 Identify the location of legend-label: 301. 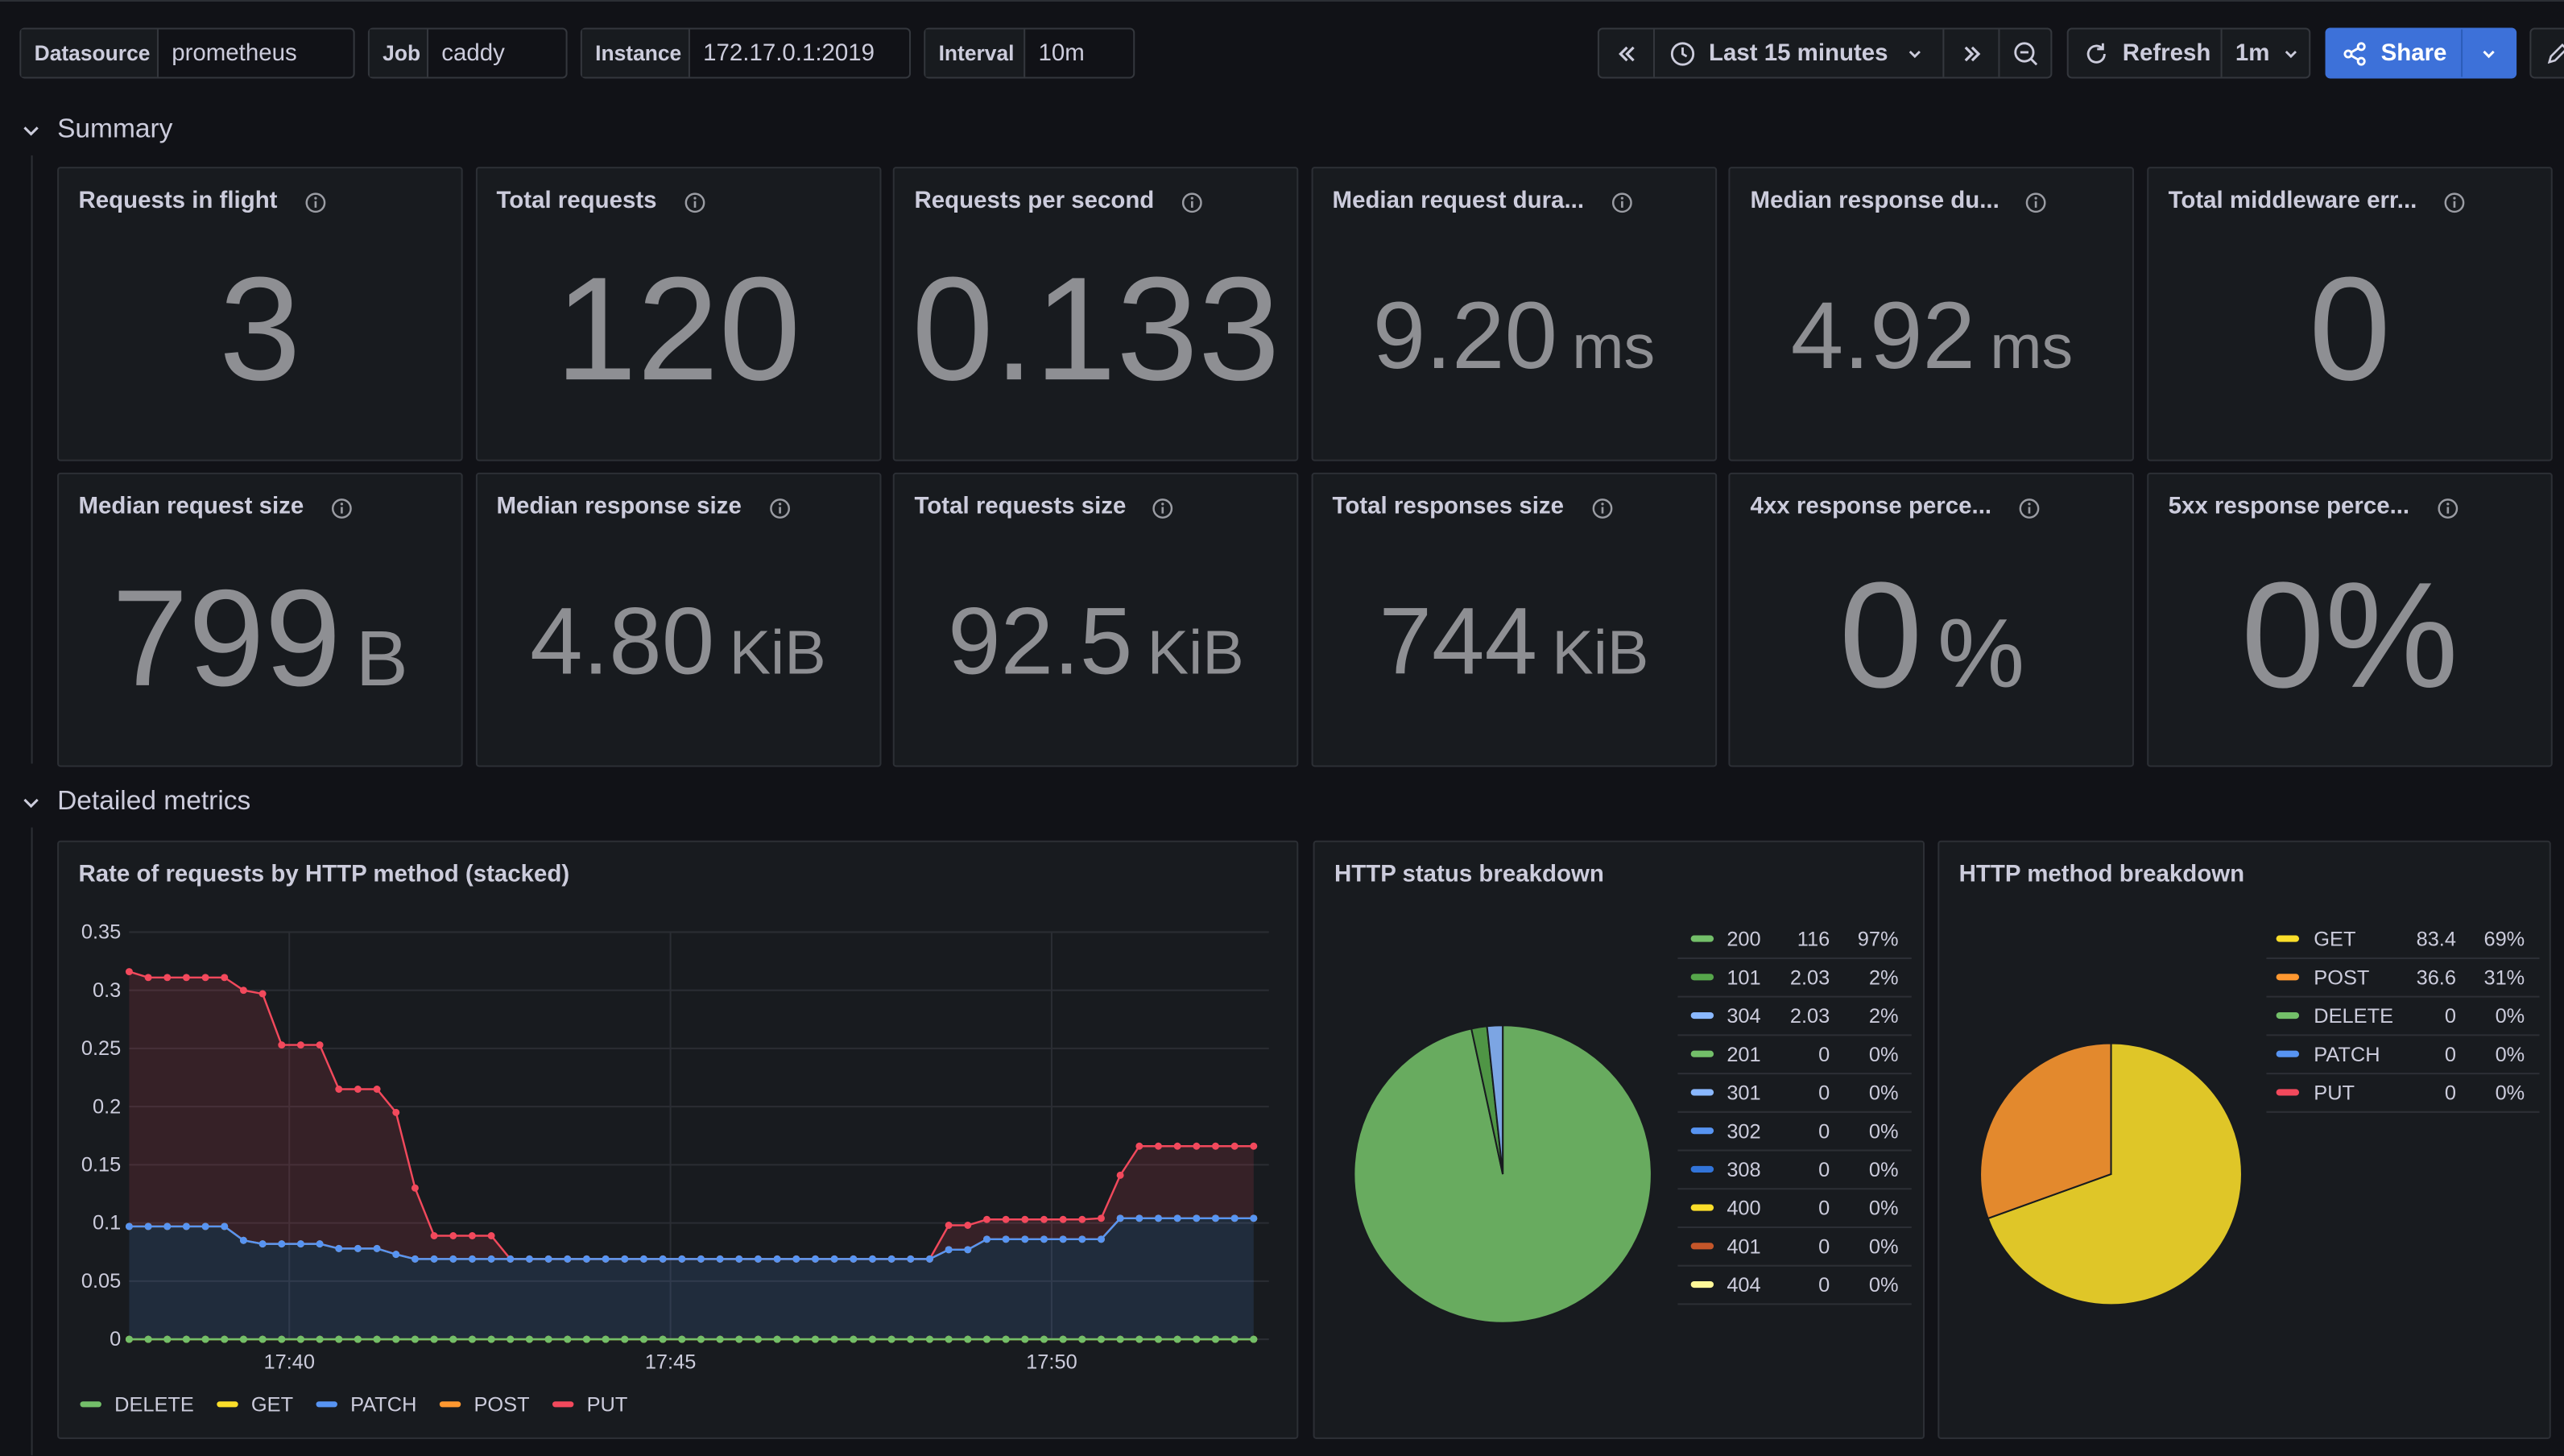
(1743, 1093).